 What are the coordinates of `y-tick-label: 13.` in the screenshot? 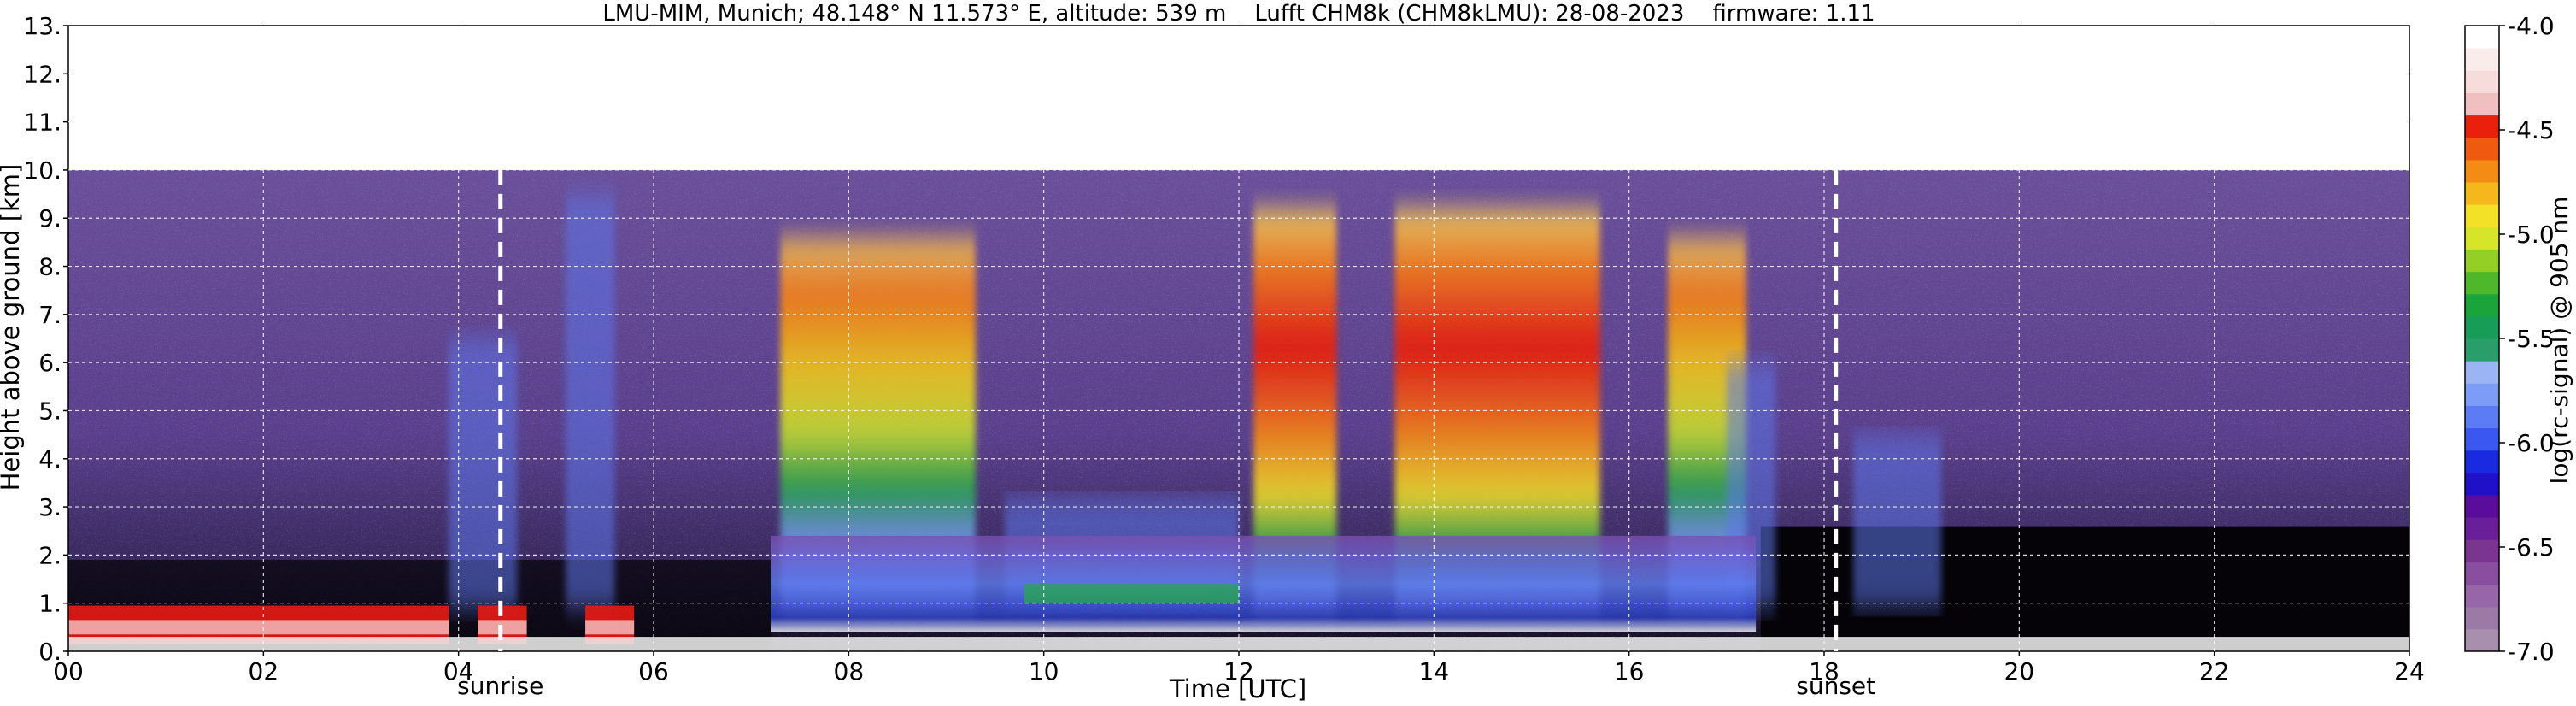 It's located at (42, 26).